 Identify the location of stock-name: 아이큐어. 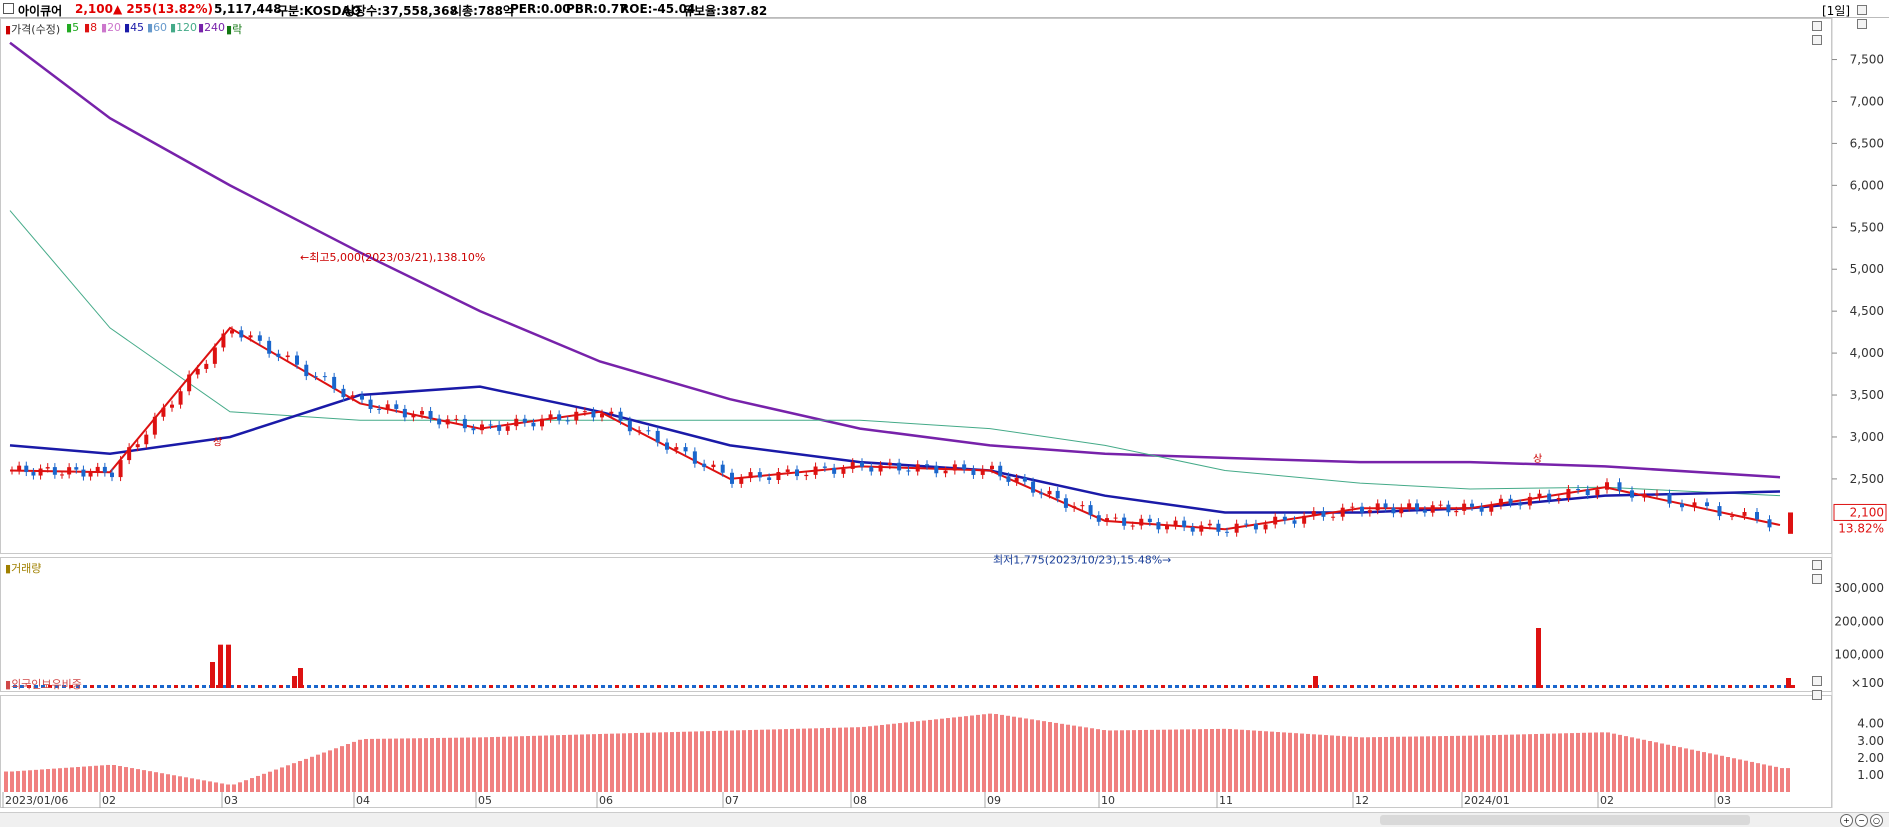
(40, 11).